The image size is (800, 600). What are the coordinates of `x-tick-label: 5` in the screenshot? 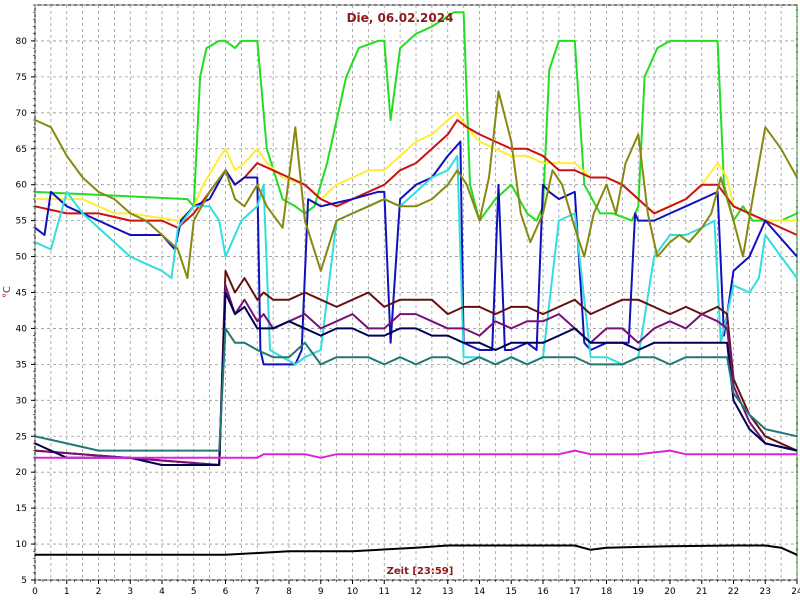 It's located at (194, 592).